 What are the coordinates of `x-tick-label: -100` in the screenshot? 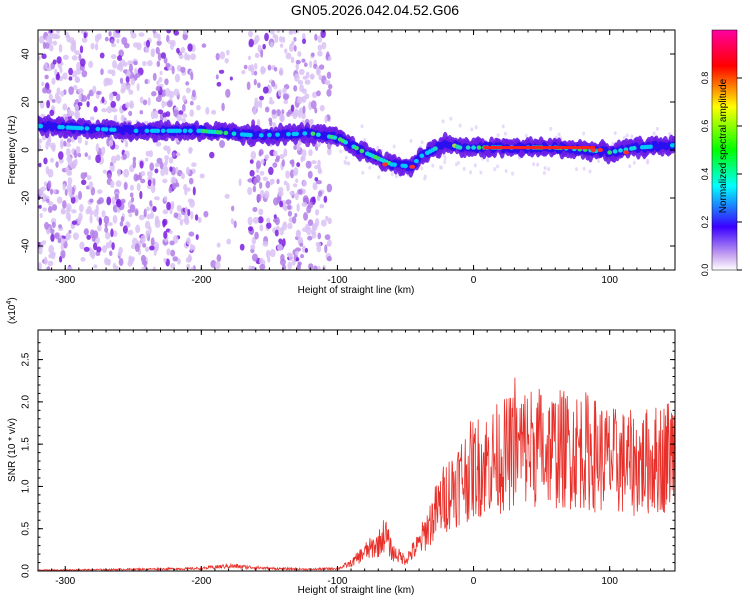 It's located at (337, 581).